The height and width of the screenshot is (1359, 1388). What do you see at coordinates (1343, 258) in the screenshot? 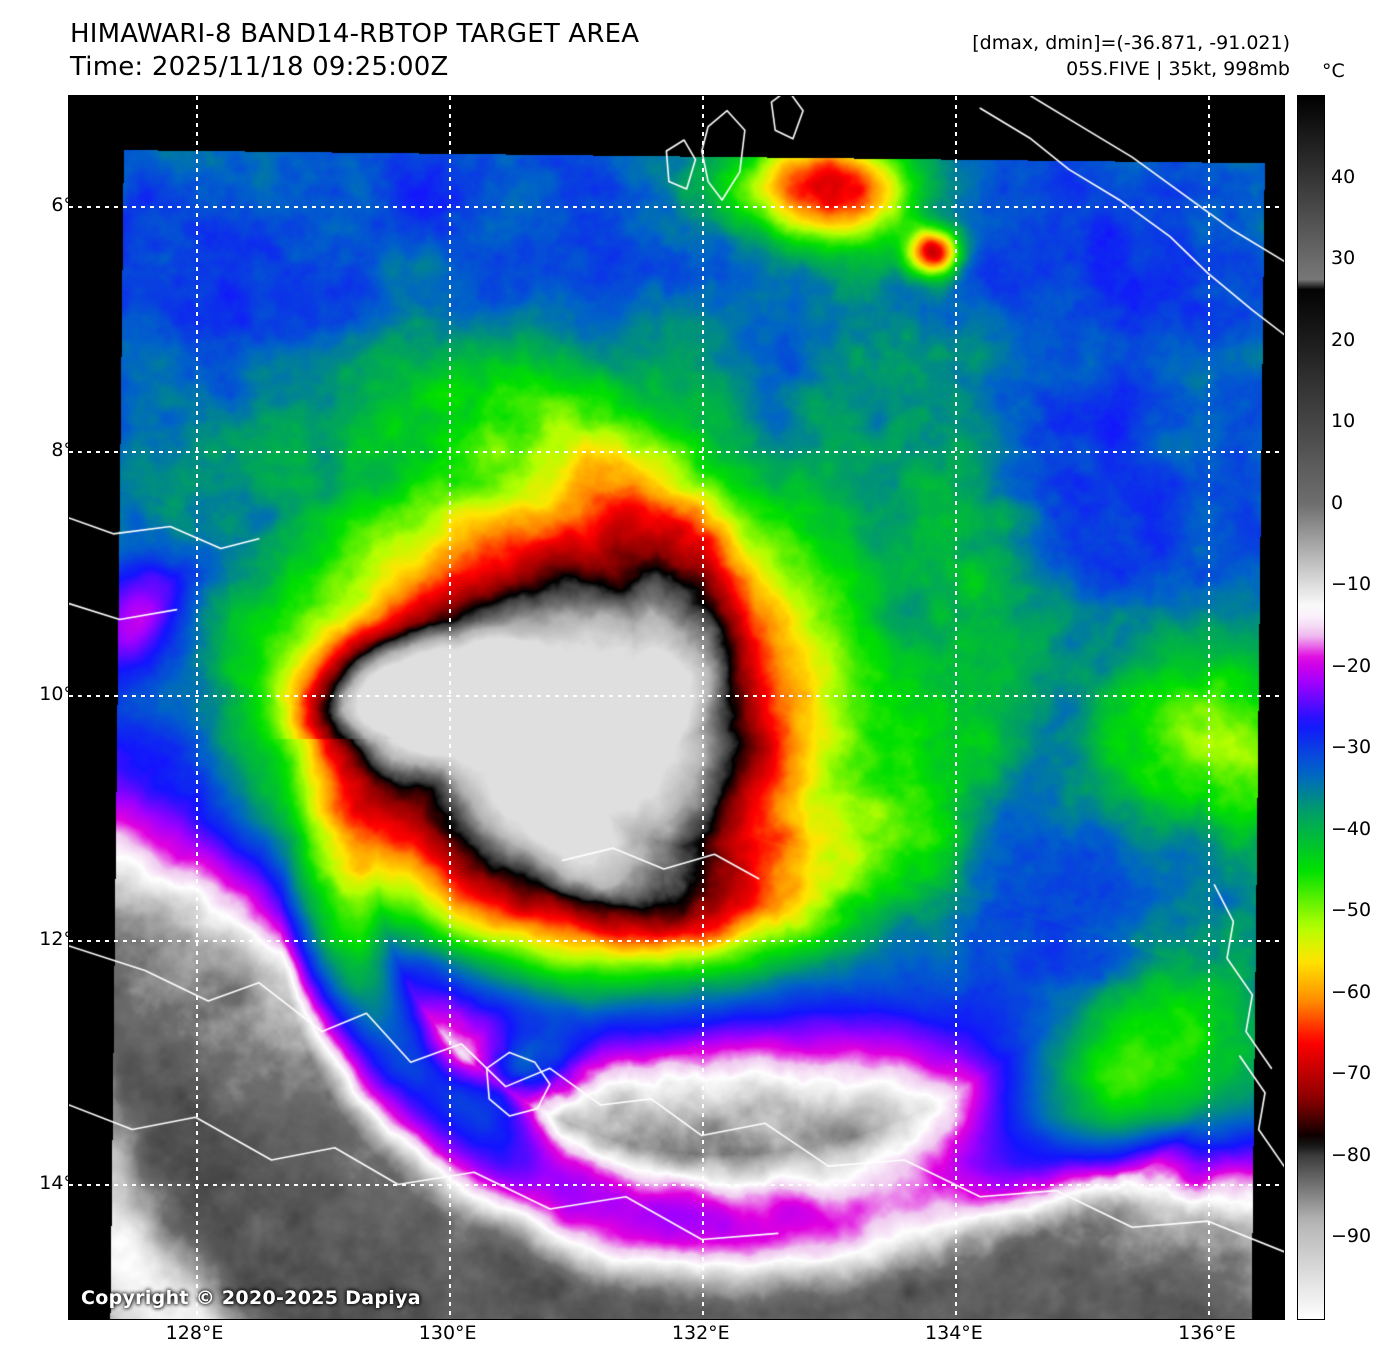
I see `colorbar-tick-1: 30` at bounding box center [1343, 258].